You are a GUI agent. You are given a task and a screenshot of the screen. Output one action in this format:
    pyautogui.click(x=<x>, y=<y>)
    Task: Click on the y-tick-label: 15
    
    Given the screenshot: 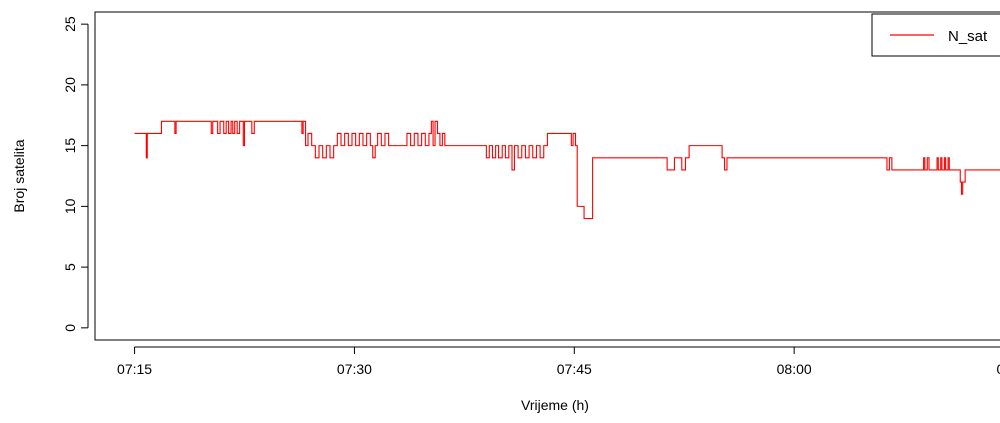 What is the action you would take?
    pyautogui.click(x=70, y=146)
    